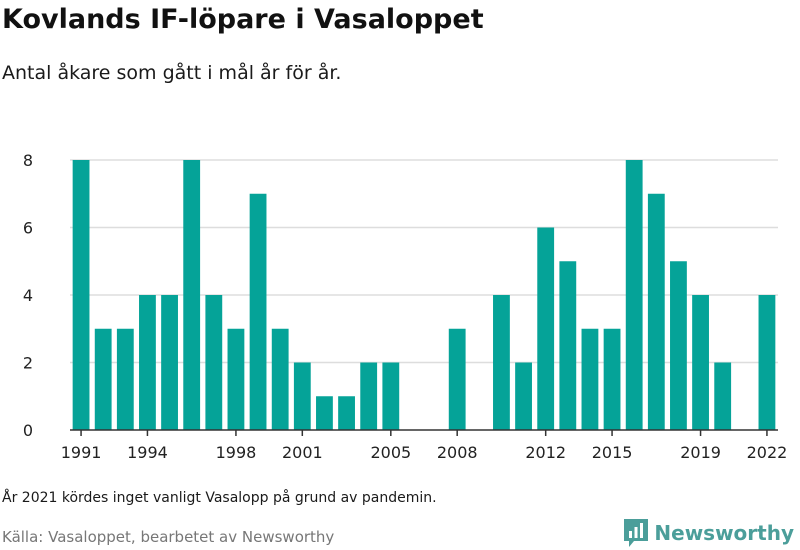  Describe the element at coordinates (724, 533) in the screenshot. I see `brand-name: Newsworthy` at that location.